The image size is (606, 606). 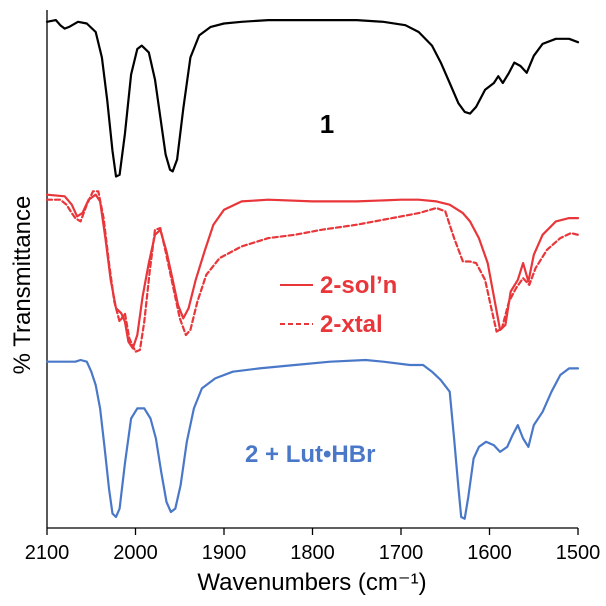 What do you see at coordinates (327, 124) in the screenshot?
I see `label-compound-1: 1` at bounding box center [327, 124].